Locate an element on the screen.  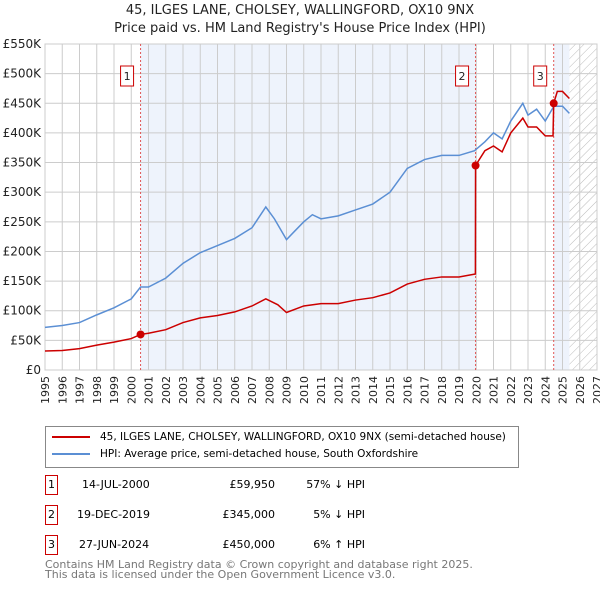
x-tick-label: 2026 is located at coordinates (580, 390).